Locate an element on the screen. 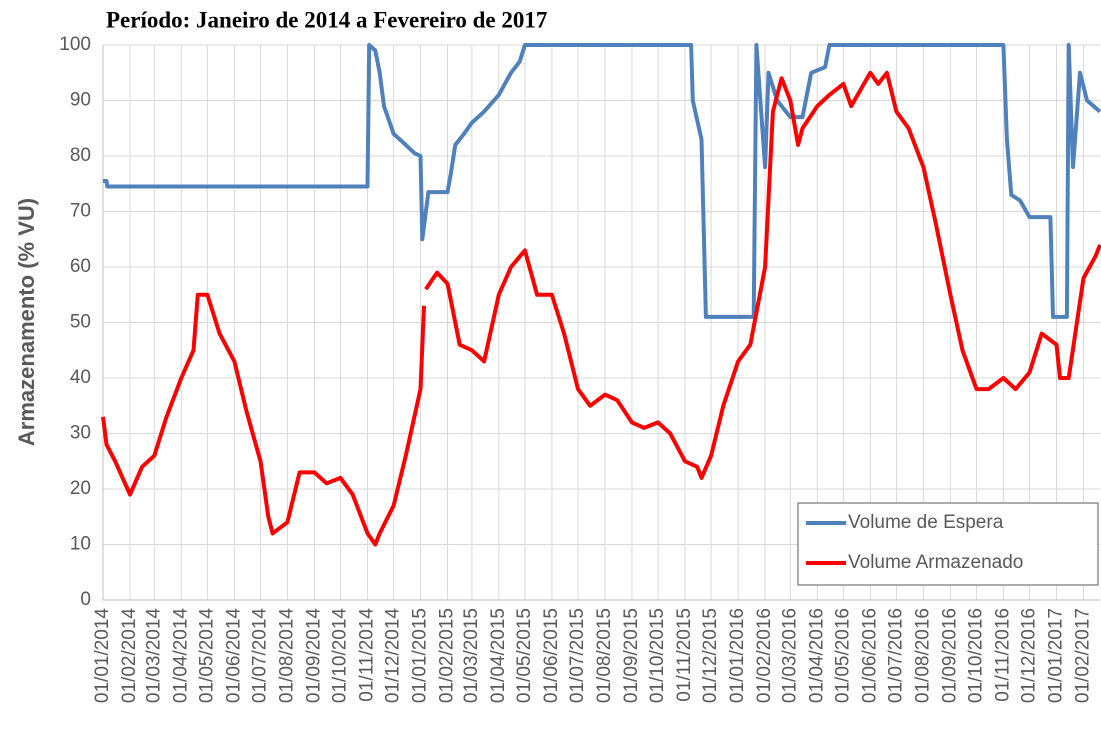 Image resolution: width=1101 pixels, height=750 pixels. x-tick-label: 01/12/2014 is located at coordinates (393, 656).